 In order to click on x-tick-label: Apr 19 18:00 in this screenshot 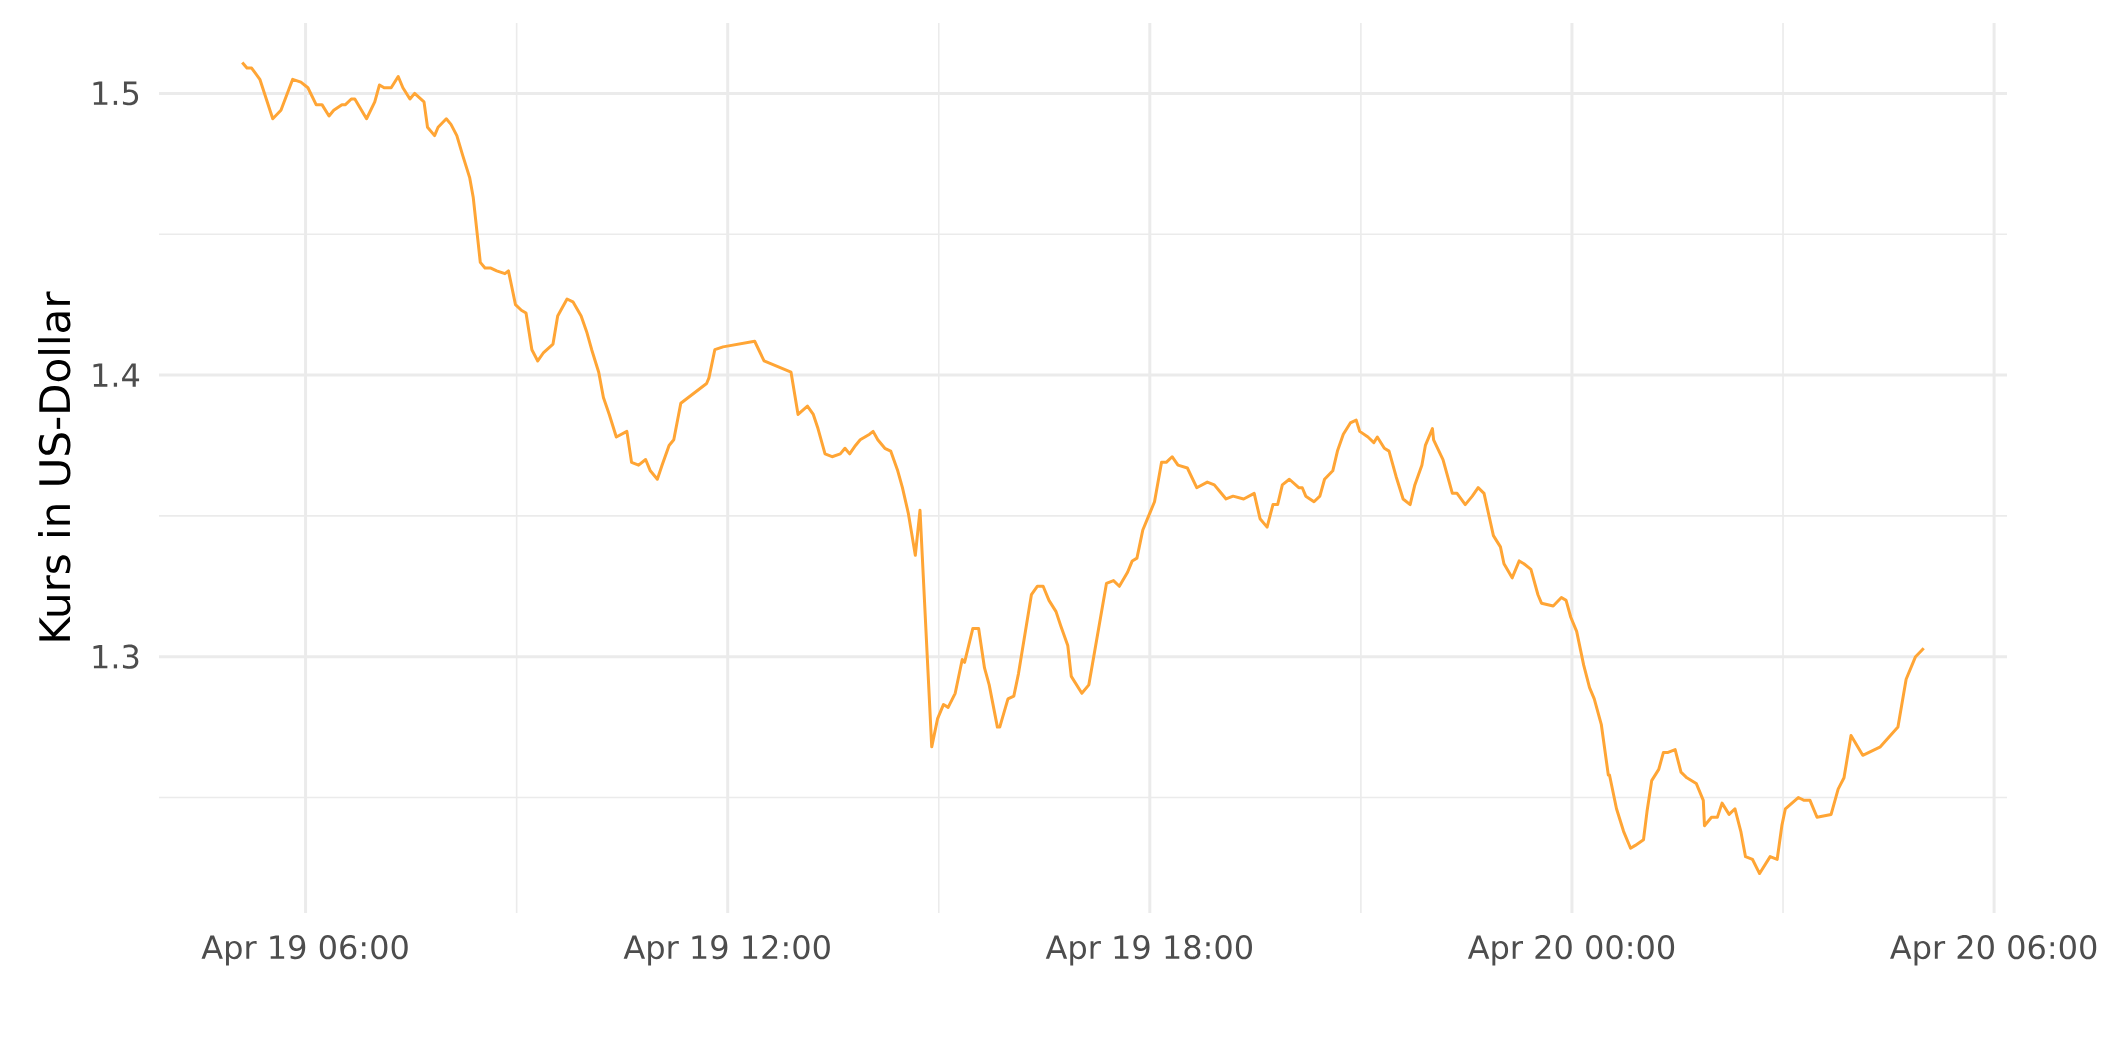, I will do `click(1148, 950)`.